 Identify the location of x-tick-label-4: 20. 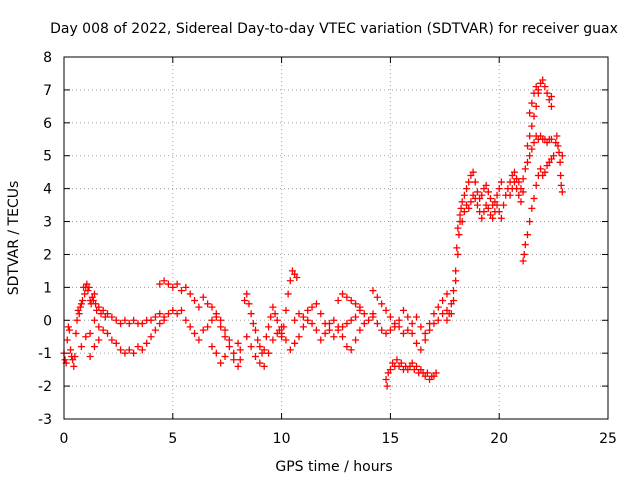
(499, 439).